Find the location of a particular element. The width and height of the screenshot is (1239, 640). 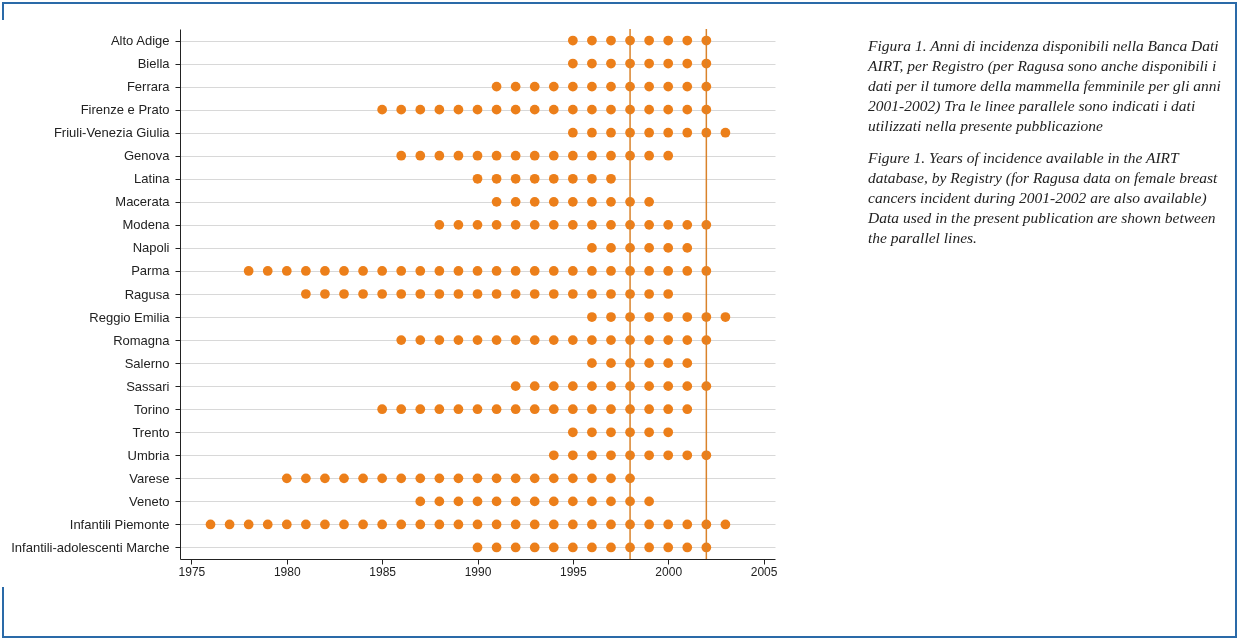

x-tick-label: 1995 is located at coordinates (574, 571).